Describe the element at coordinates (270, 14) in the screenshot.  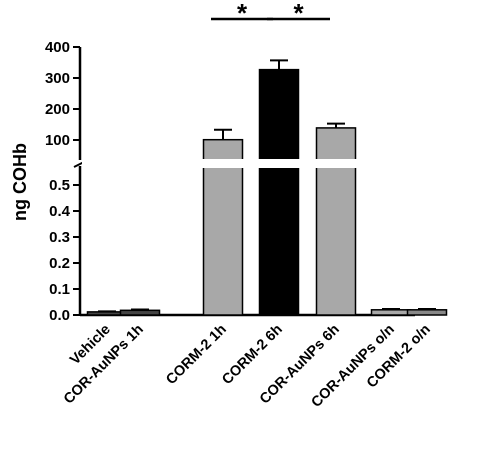
I see `significance-markers: * *` at that location.